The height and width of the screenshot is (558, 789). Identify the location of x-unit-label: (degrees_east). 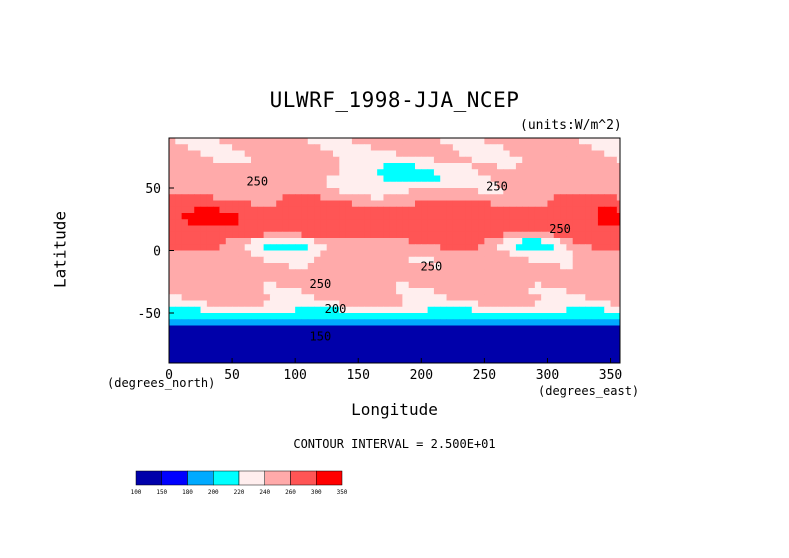
(589, 391).